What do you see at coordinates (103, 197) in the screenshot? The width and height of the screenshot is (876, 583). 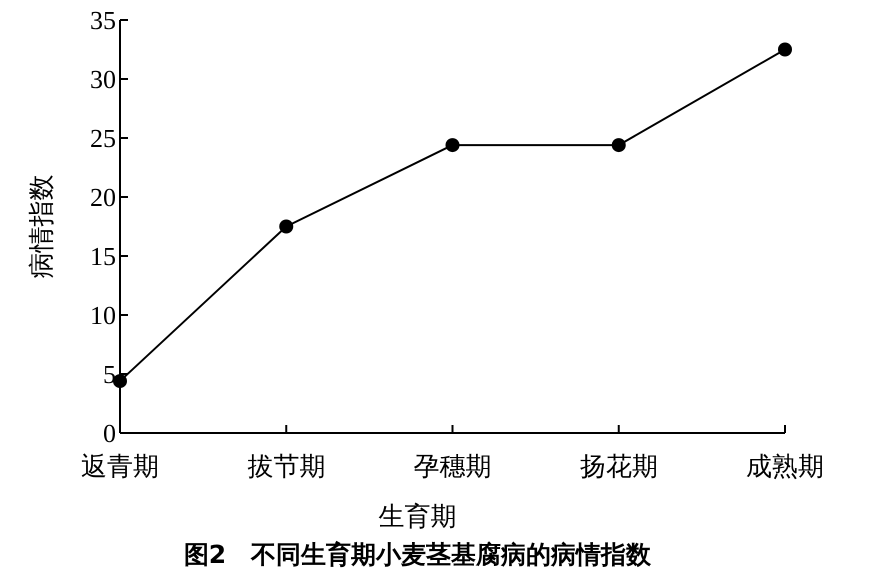 I see `y-tick-label: 20` at bounding box center [103, 197].